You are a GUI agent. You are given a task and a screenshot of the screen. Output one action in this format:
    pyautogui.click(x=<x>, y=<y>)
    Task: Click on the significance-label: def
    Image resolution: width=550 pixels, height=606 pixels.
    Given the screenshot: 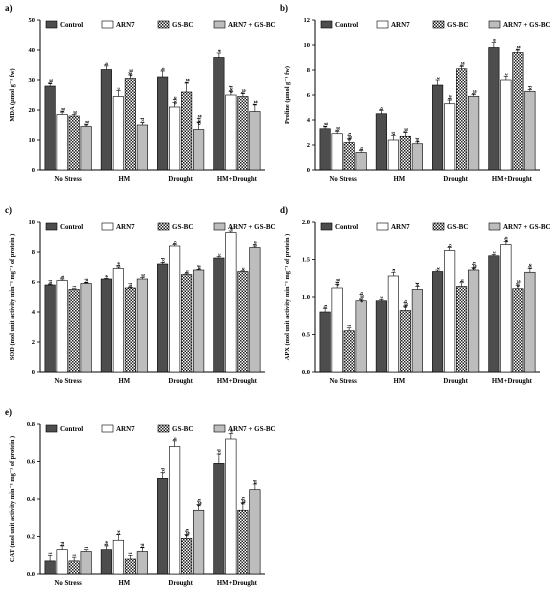 What is the action you would take?
    pyautogui.click(x=232, y=90)
    